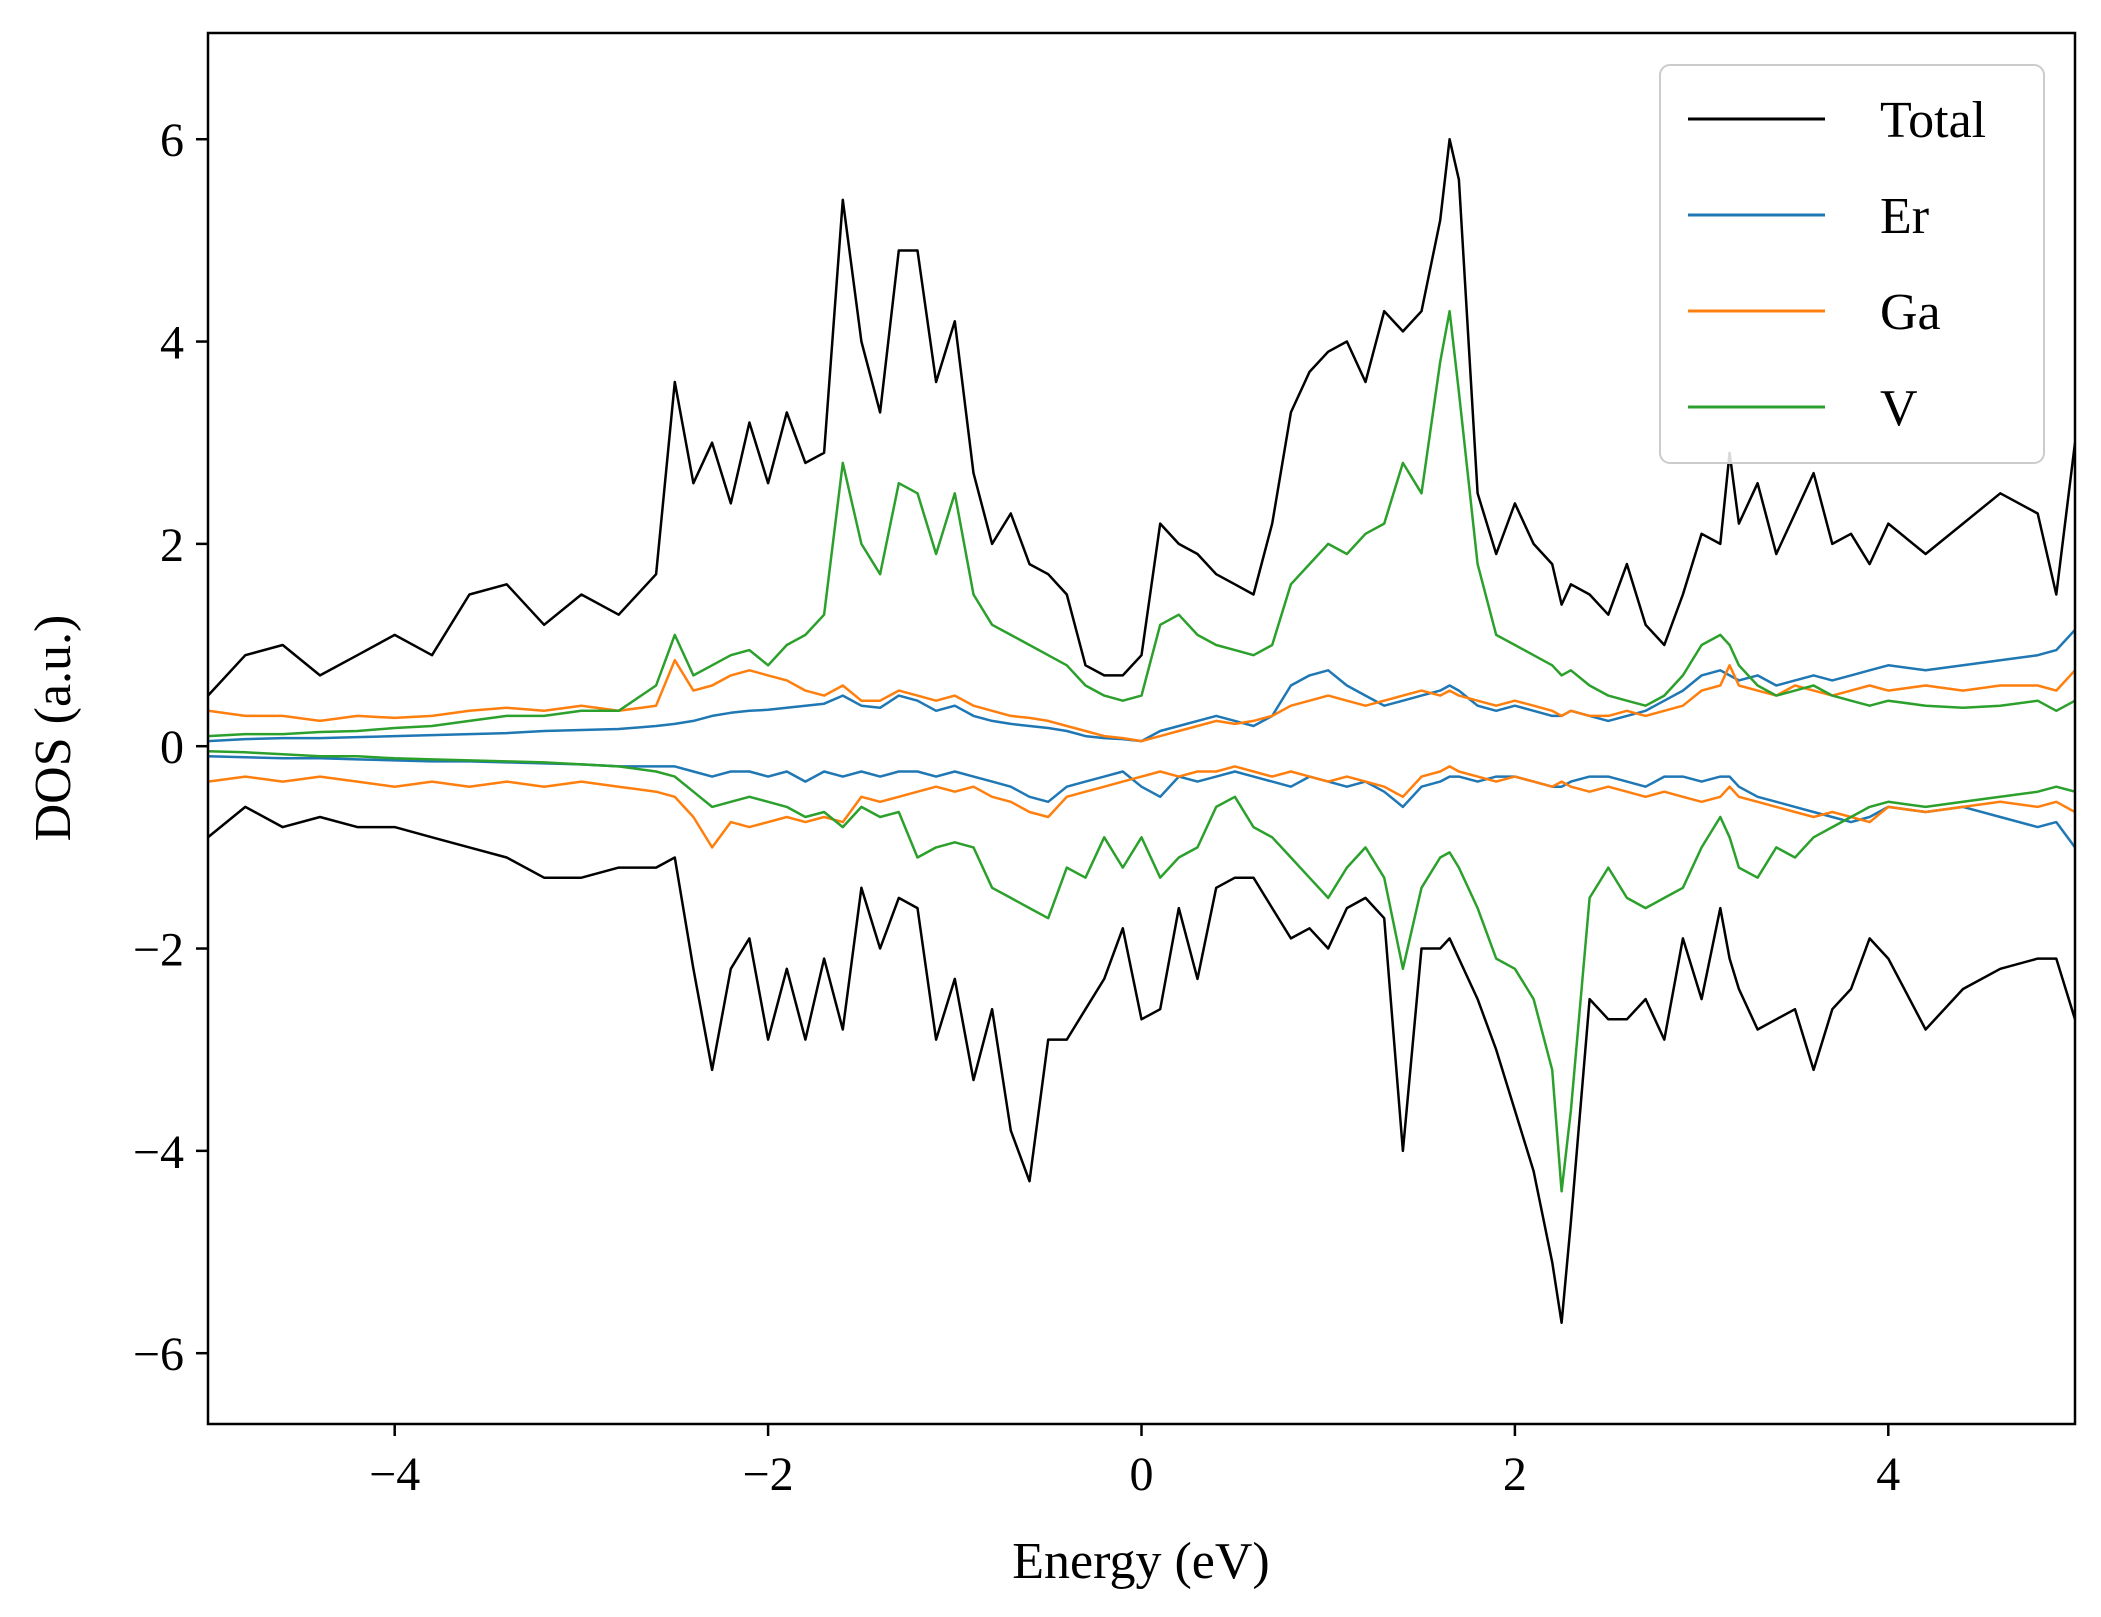 The height and width of the screenshot is (1617, 2101). What do you see at coordinates (768, 1474) in the screenshot?
I see `x-tick-label: −2` at bounding box center [768, 1474].